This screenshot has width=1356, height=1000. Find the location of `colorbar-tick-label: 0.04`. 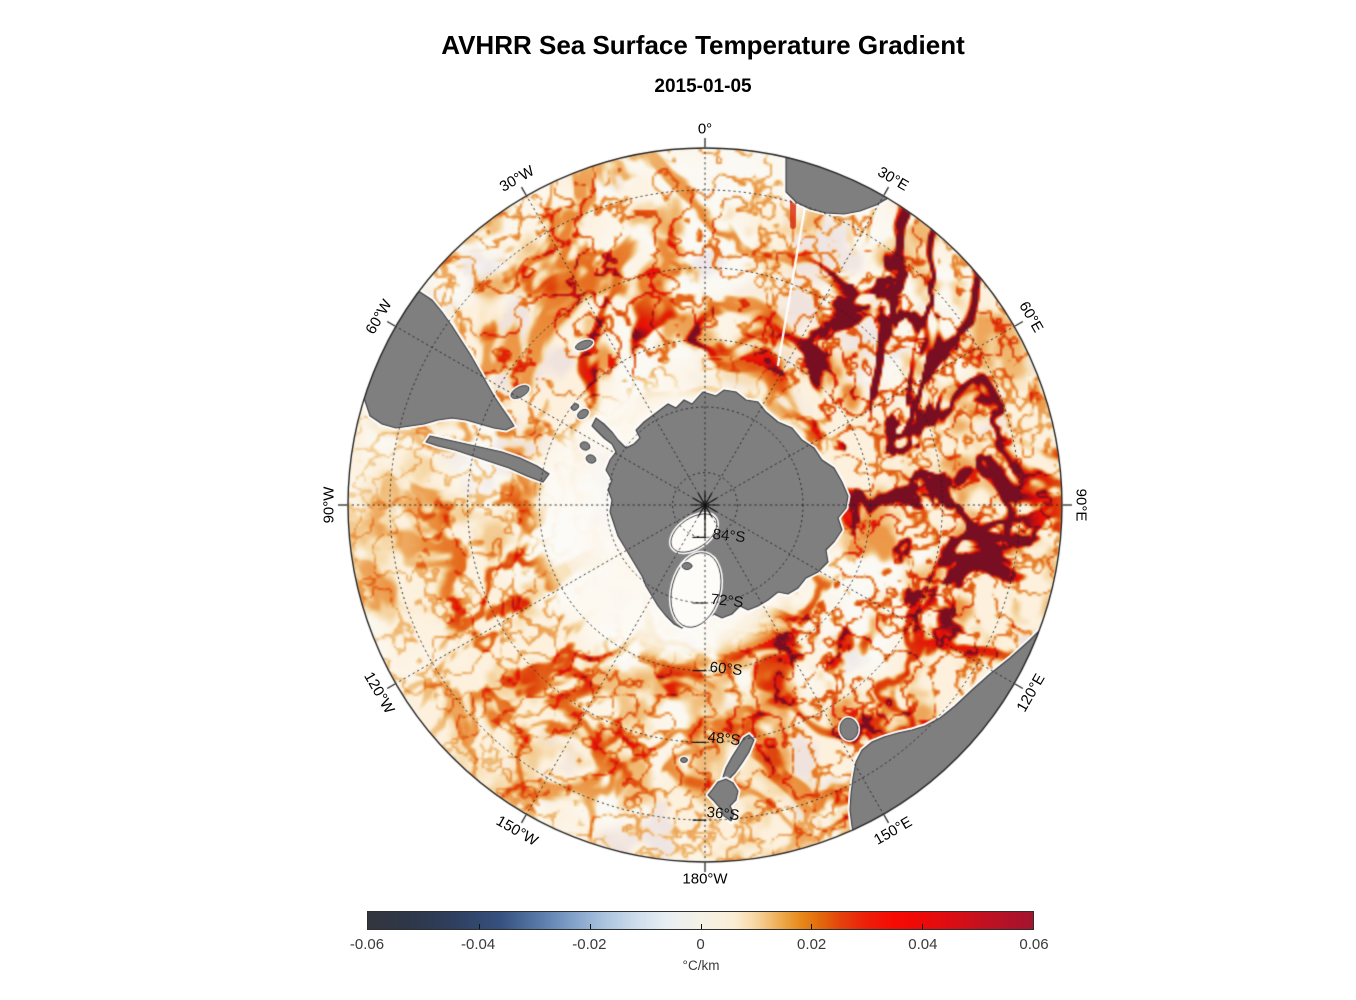

colorbar-tick-label: 0.04 is located at coordinates (923, 944).